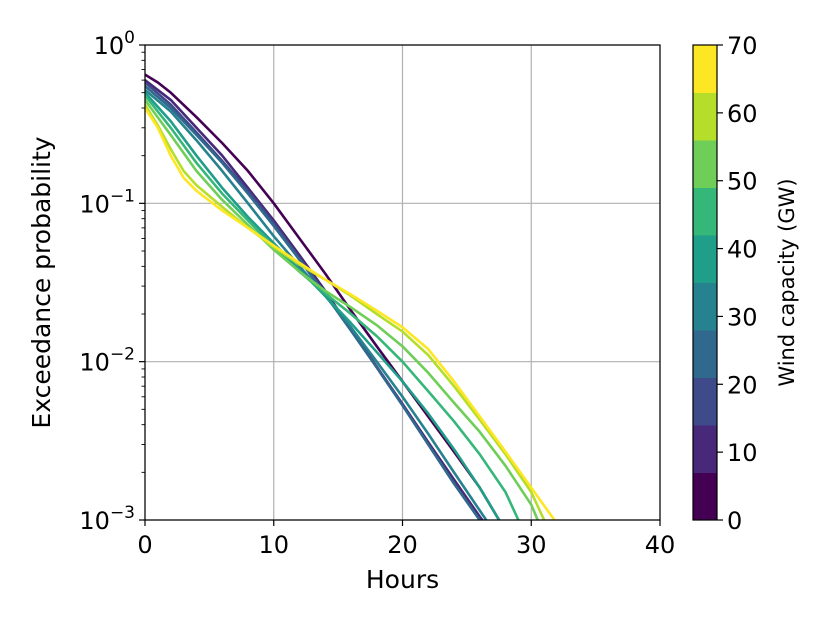 Image resolution: width=830 pixels, height=623 pixels. What do you see at coordinates (742, 317) in the screenshot?
I see `colorbar-tick-label: 30` at bounding box center [742, 317].